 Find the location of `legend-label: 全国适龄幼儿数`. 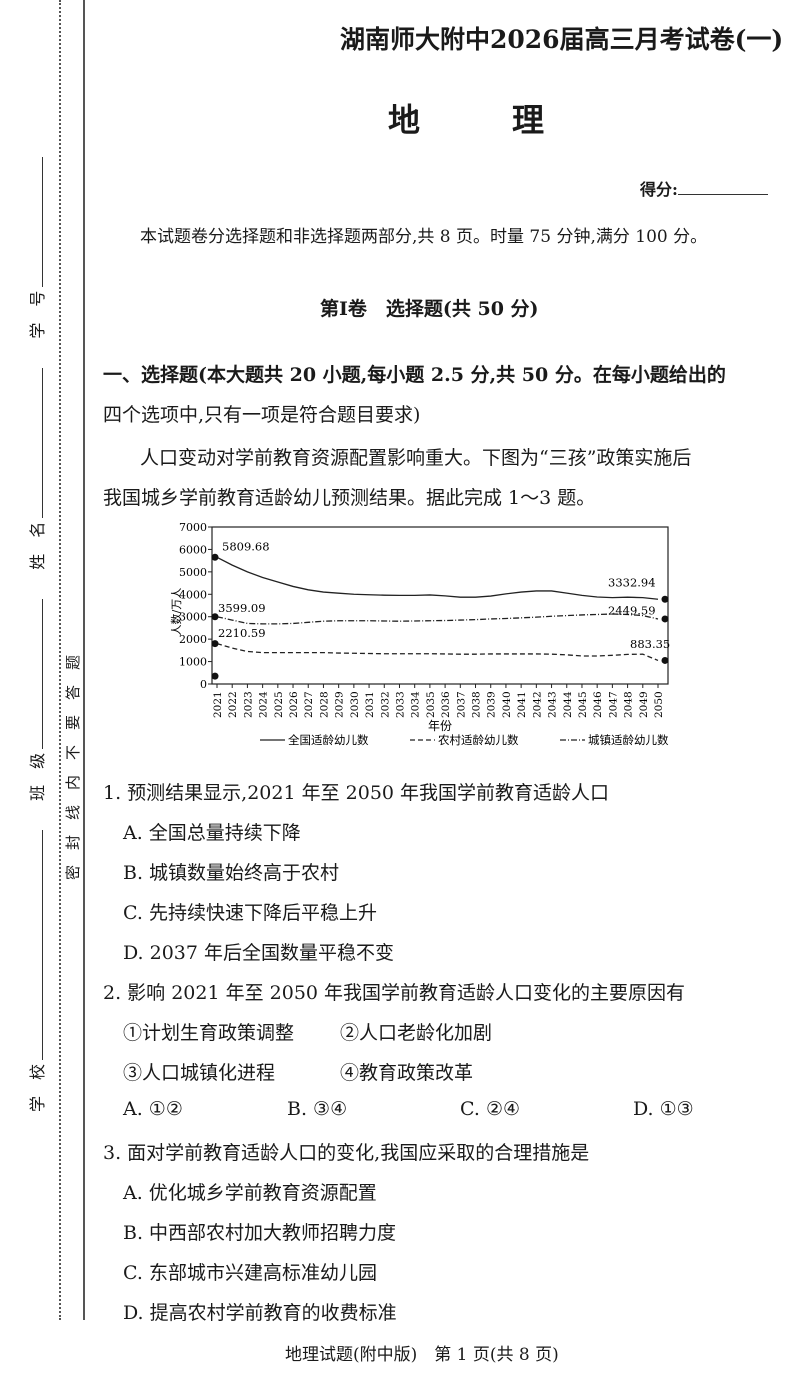

legend-label: 全国适龄幼儿数 is located at coordinates (328, 740).